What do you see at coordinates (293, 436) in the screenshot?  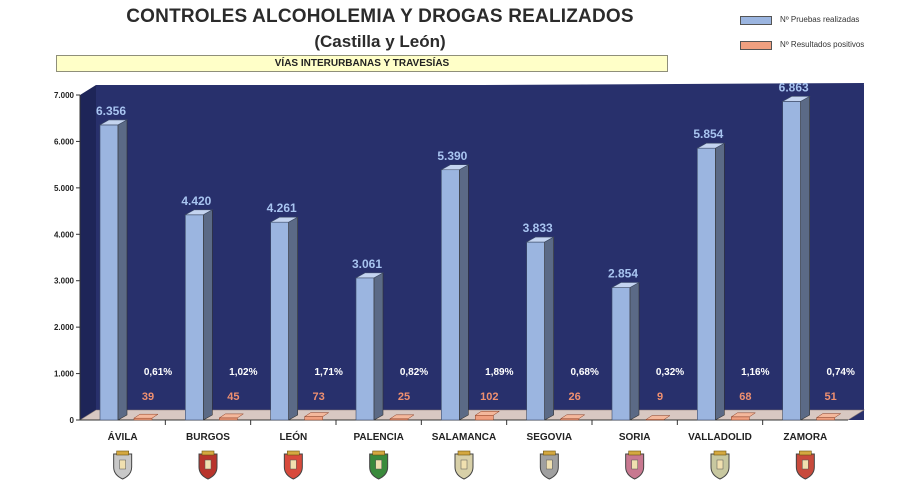 I see `category-label-leon: LEÓN` at bounding box center [293, 436].